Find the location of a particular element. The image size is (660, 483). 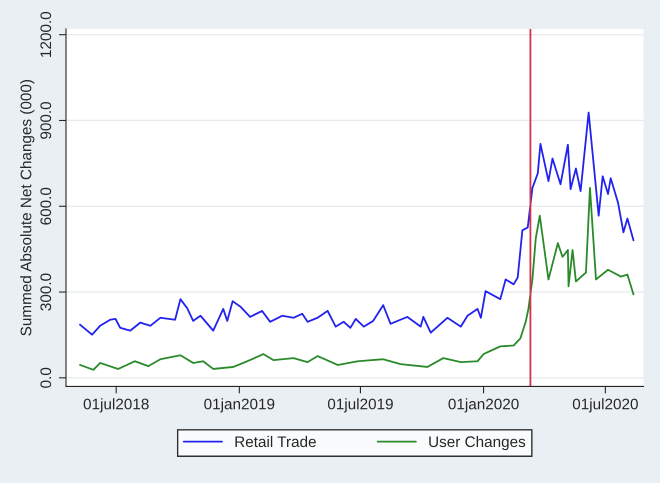

x-tick-label: 01jan2019 is located at coordinates (239, 405).